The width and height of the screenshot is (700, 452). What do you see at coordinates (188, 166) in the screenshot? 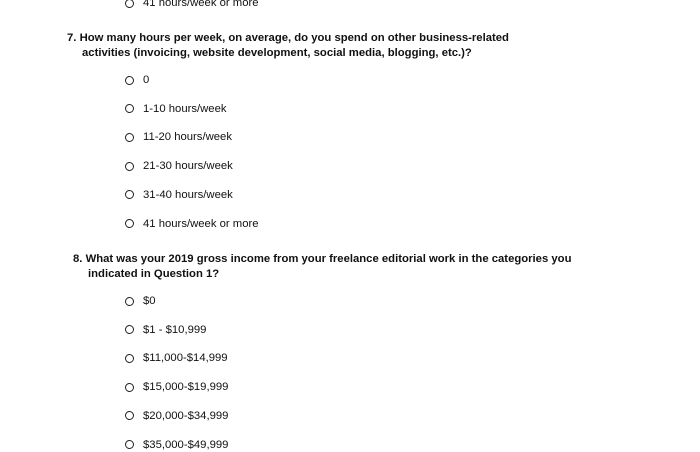
I see `option-label: 21-30 hours/week` at bounding box center [188, 166].